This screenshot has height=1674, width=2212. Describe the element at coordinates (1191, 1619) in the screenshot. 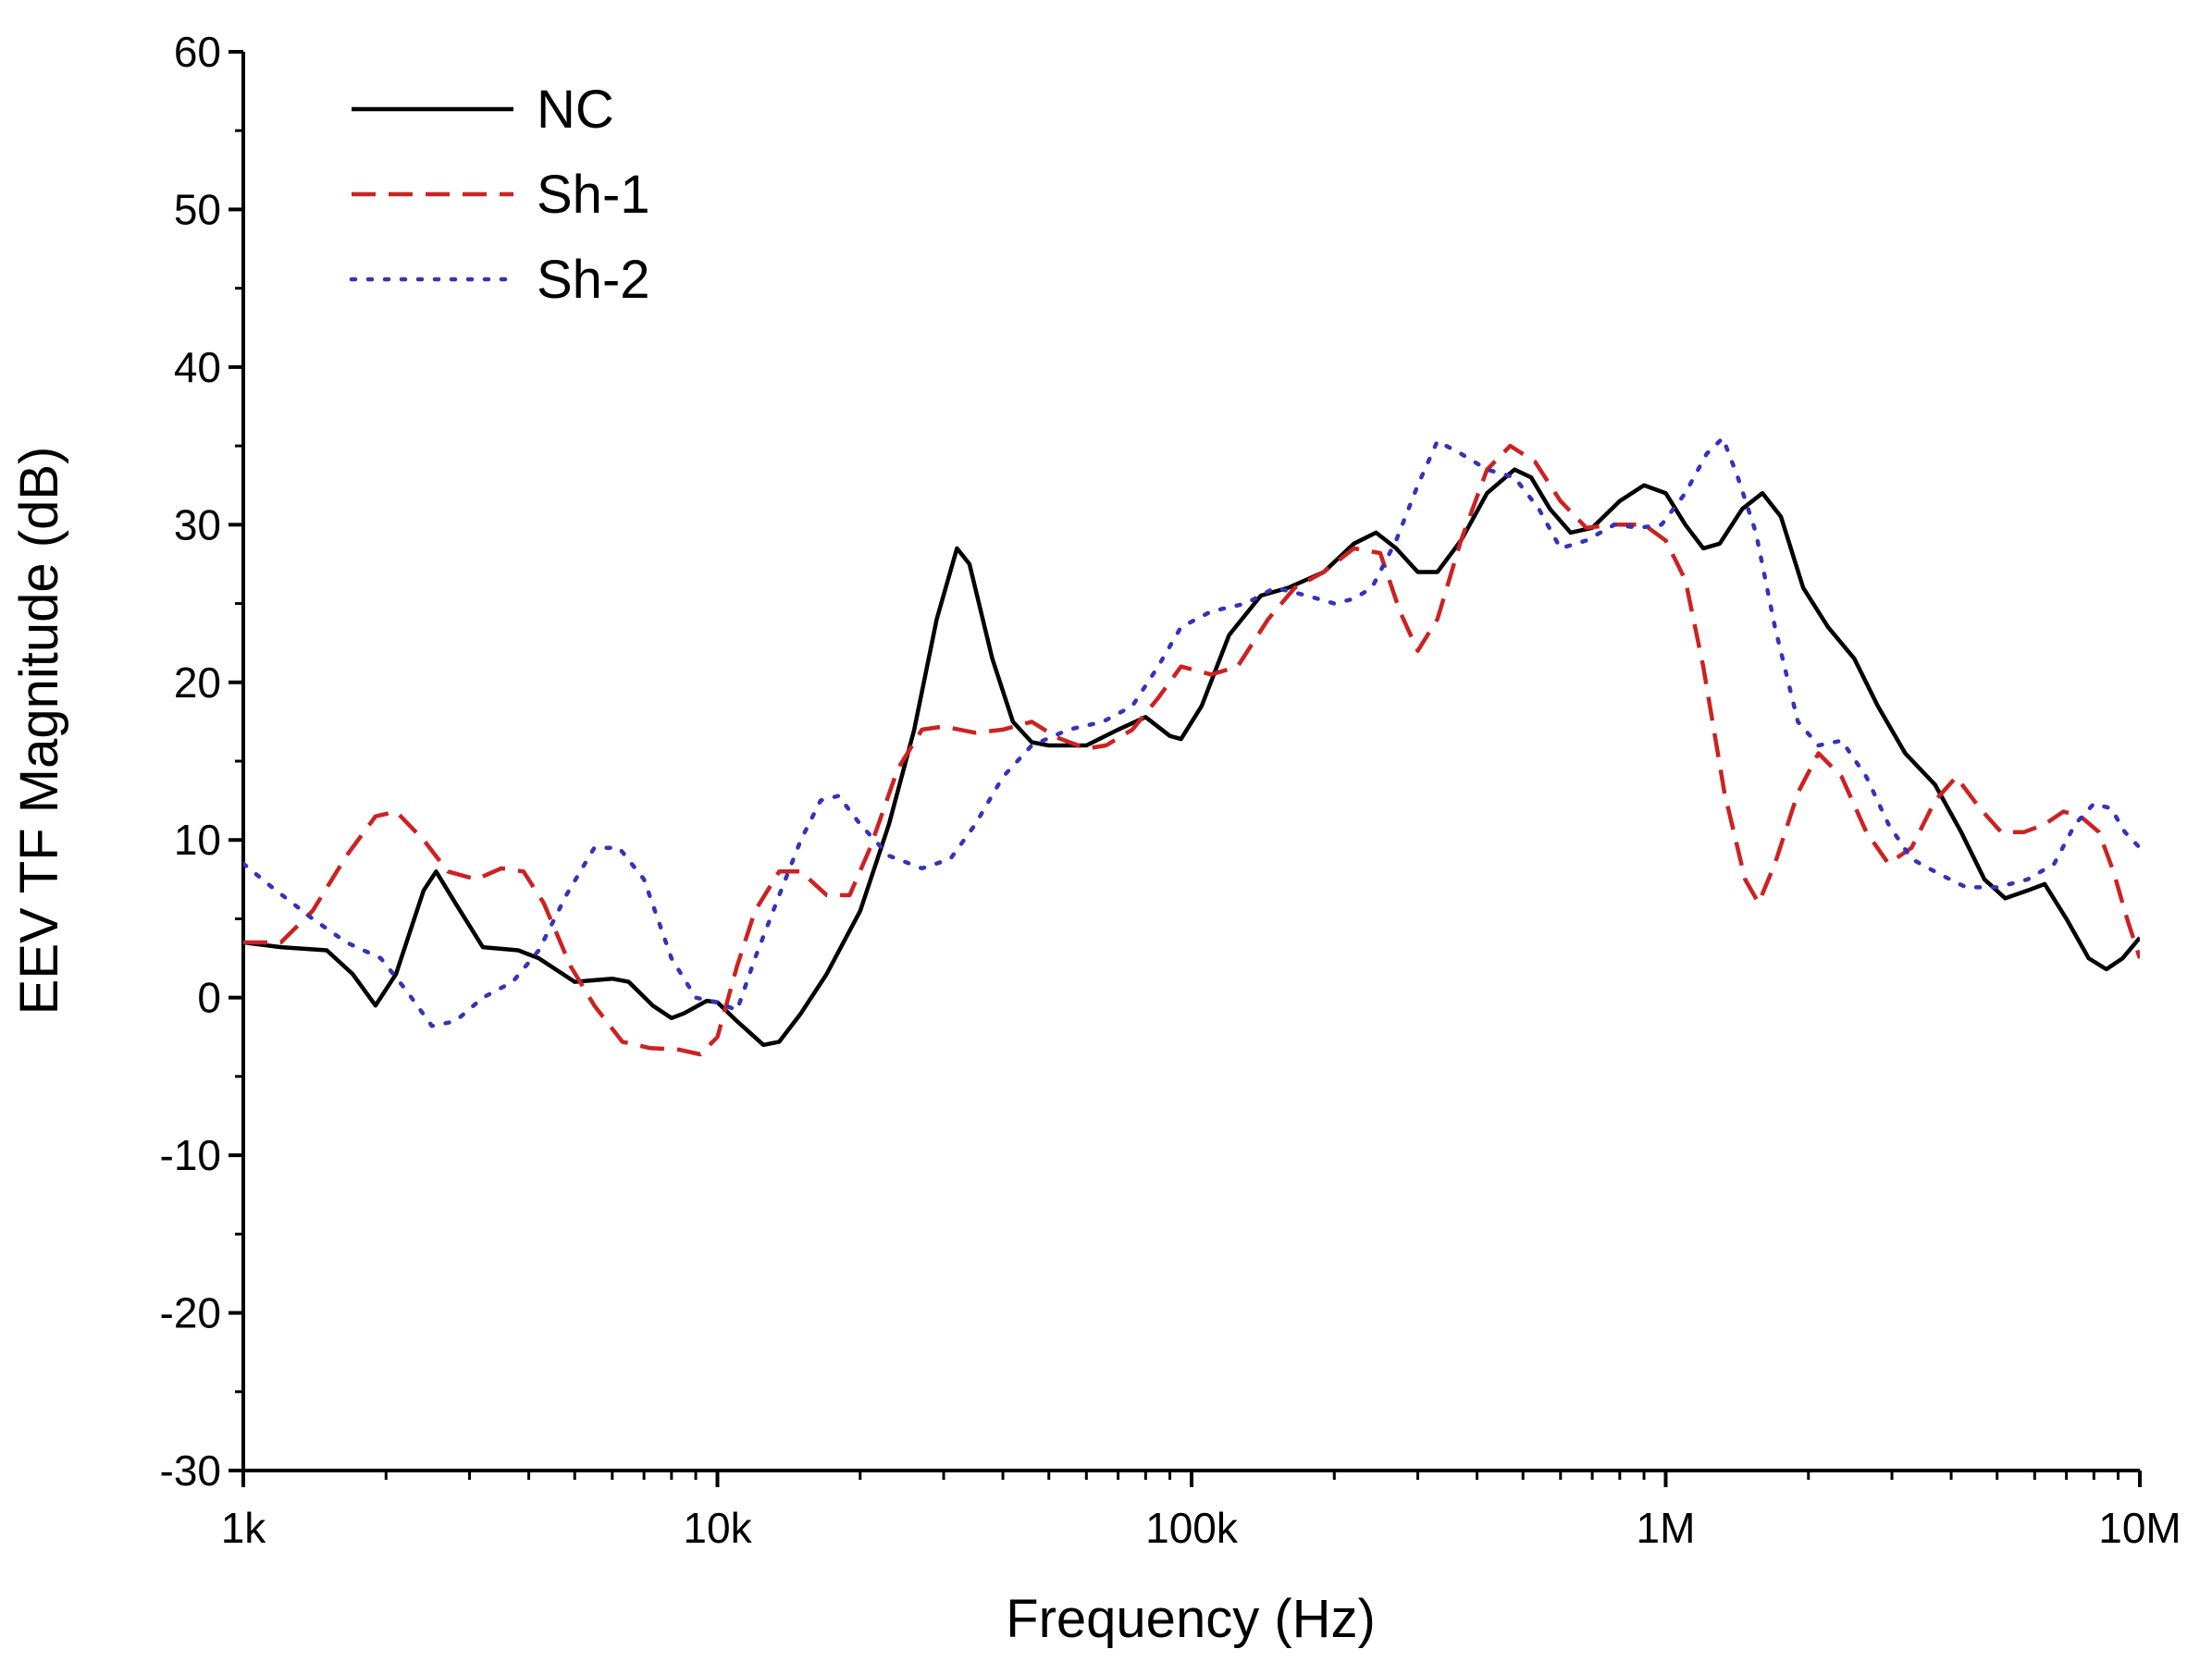

I see `x-axis-title: Frequency (Hz)` at that location.